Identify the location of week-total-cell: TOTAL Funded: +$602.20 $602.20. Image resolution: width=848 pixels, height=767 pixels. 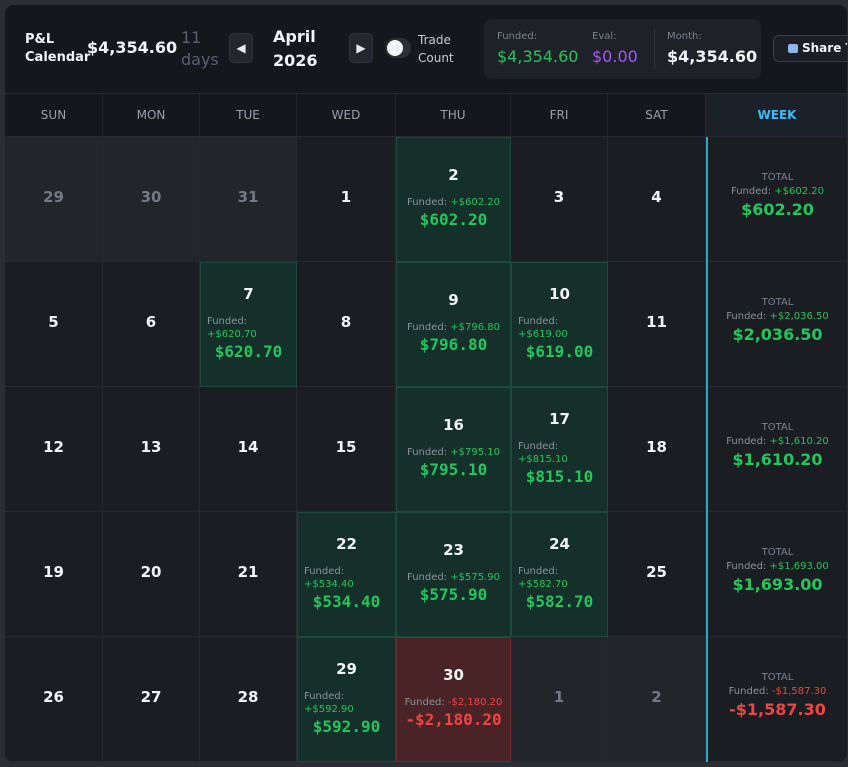
(776, 199).